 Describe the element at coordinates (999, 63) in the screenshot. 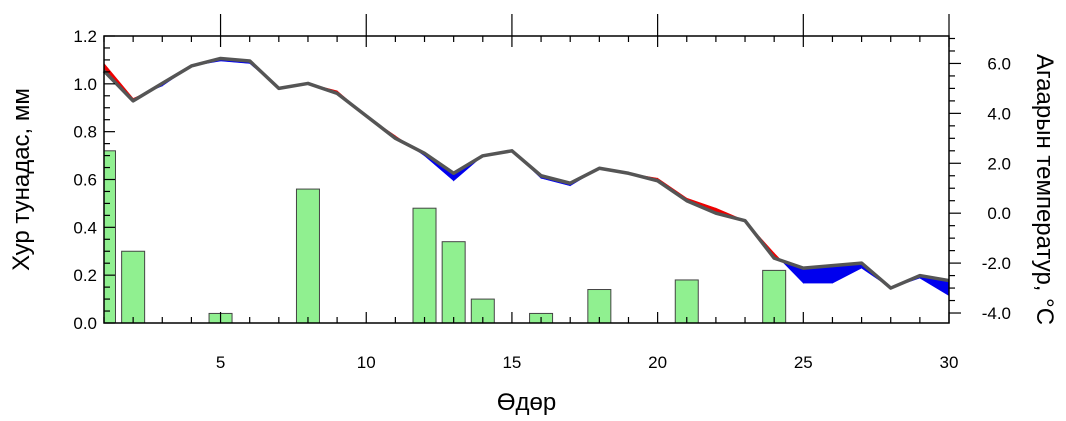

I see `y-right-tick-label: 6.0` at that location.